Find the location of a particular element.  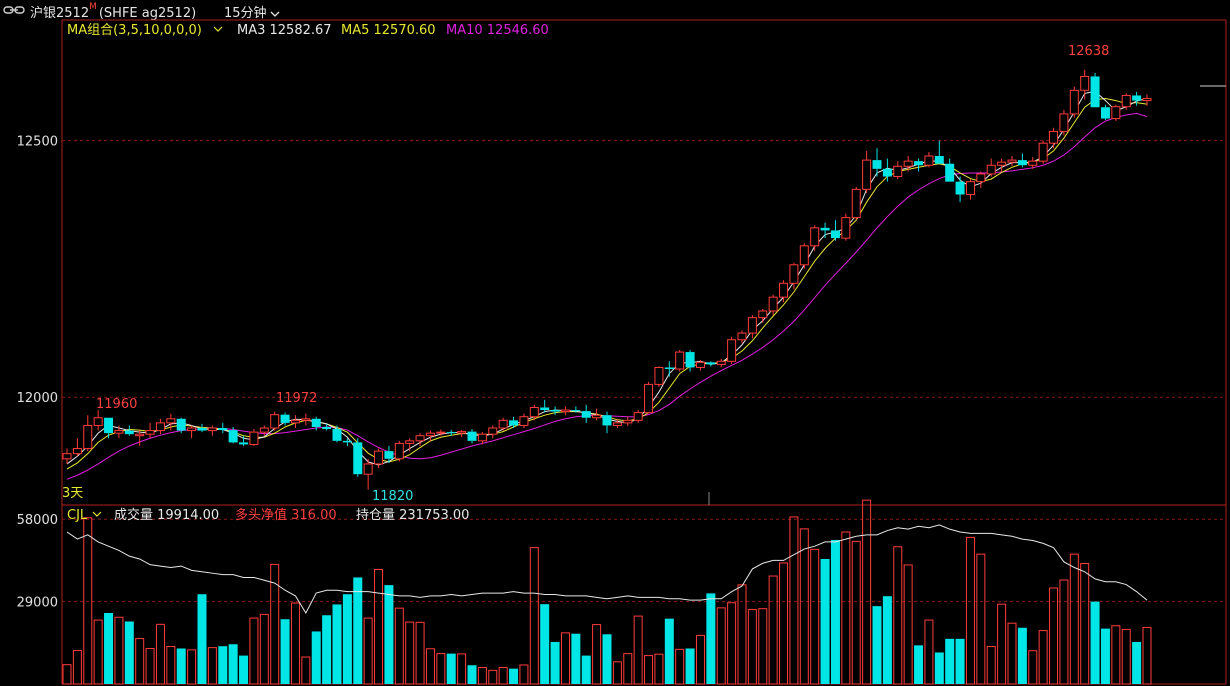

cjl-chevron-down-icon is located at coordinates (97, 514).